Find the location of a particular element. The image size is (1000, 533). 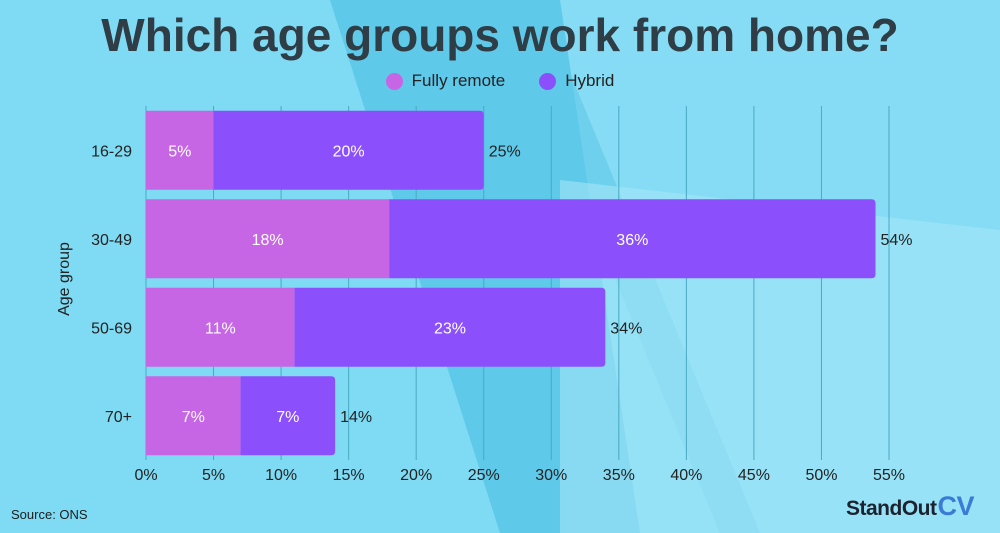

bar-total-label: 34% is located at coordinates (626, 328).